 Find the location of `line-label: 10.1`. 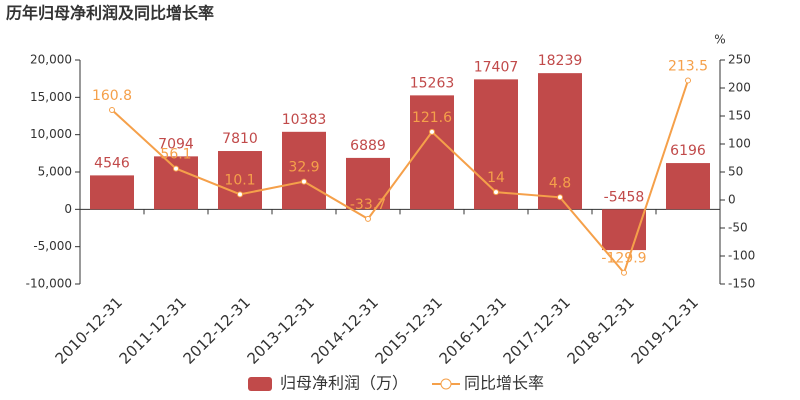

line-label: 10.1 is located at coordinates (239, 180).